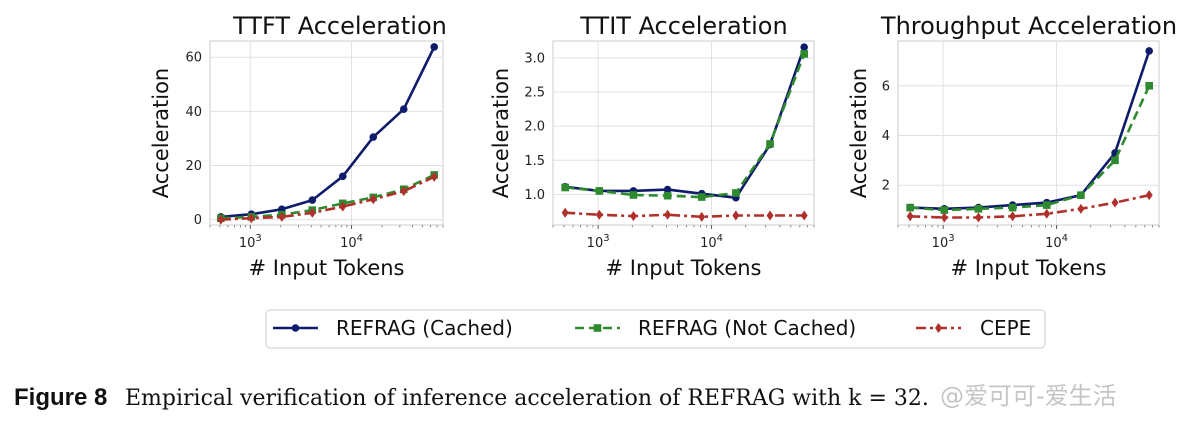  I want to click on watermark: @爱可可-爱生活, so click(1028, 396).